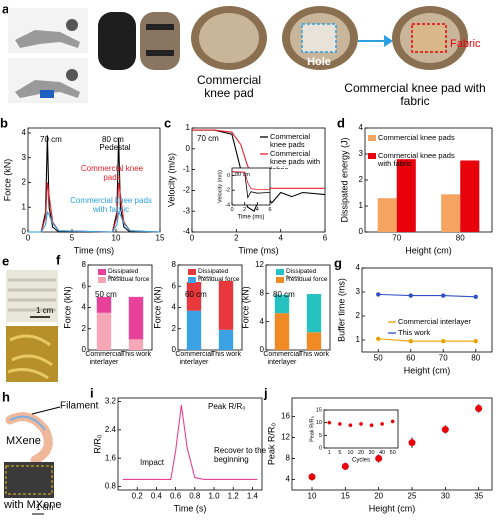  What do you see at coordinates (106, 294) in the screenshot?
I see `annotation: 50 cm` at bounding box center [106, 294].